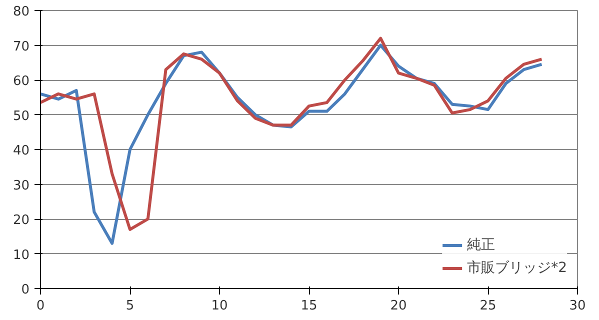 This screenshot has width=599, height=320. Describe the element at coordinates (21, 12) in the screenshot. I see `y-tick-label: 80` at that location.